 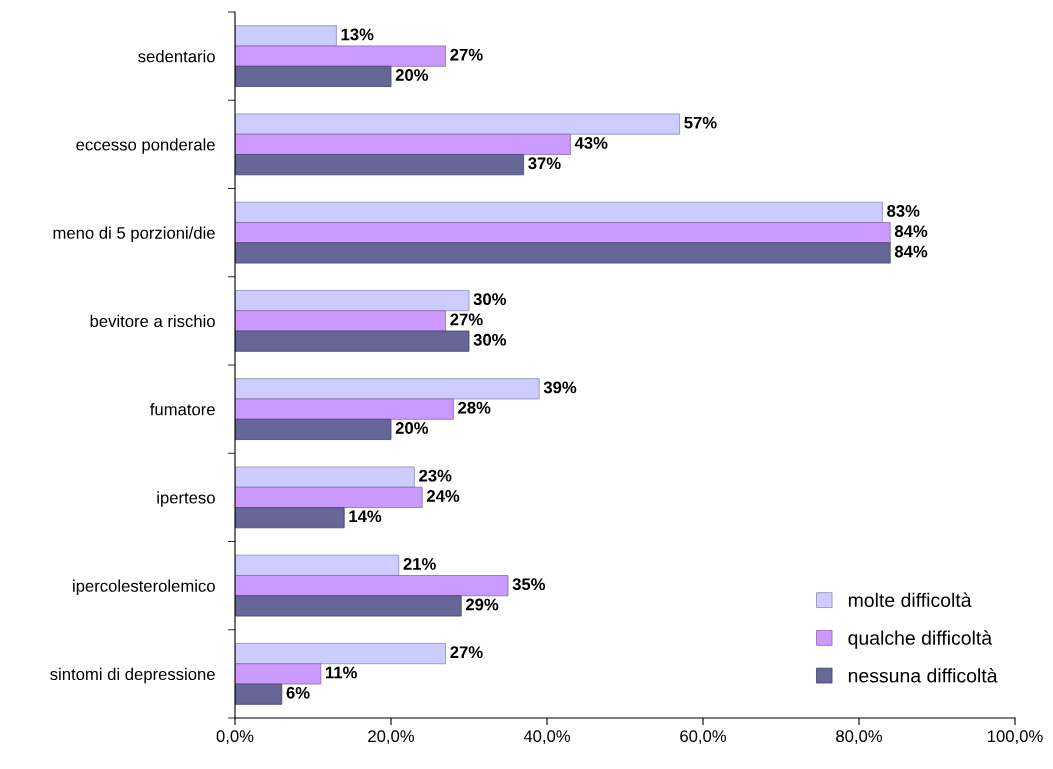 What do you see at coordinates (591, 143) in the screenshot?
I see `data-label: 43%` at bounding box center [591, 143].